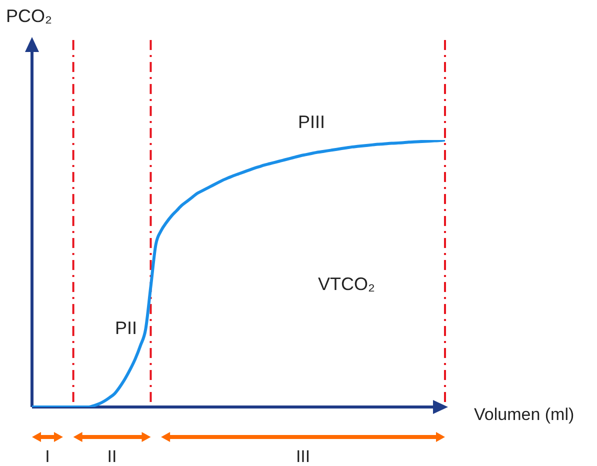 This screenshot has height=466, width=597. I want to click on text: PCO₂, so click(29, 16).